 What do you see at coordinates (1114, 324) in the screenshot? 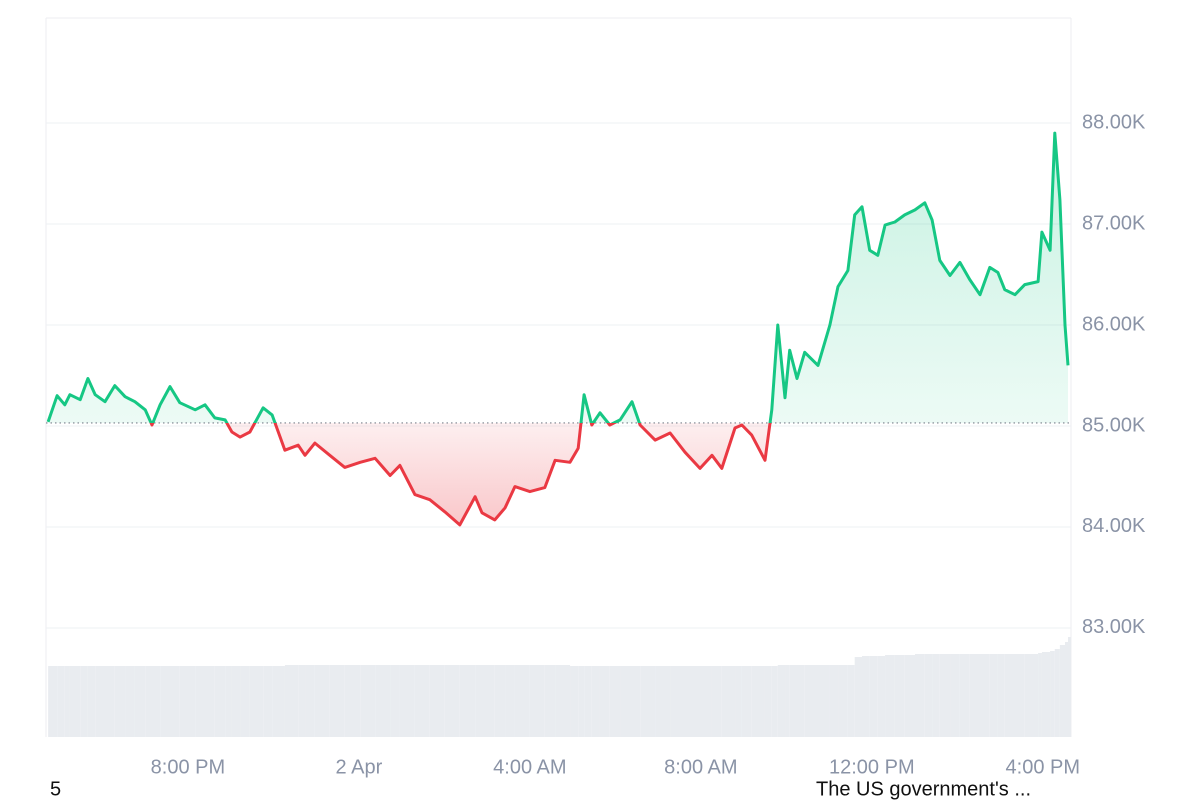
I see `y-tick-label: 86.00K` at bounding box center [1114, 324].